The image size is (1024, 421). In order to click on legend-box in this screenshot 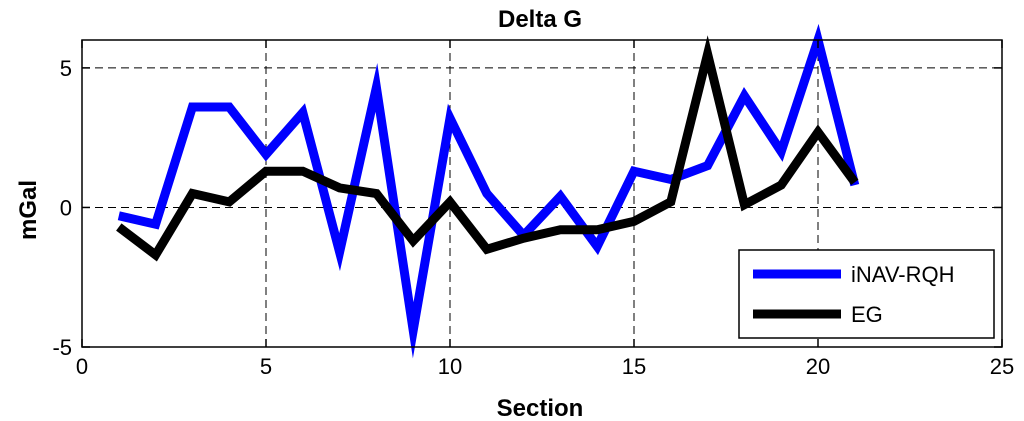, I will do `click(866, 294)`.